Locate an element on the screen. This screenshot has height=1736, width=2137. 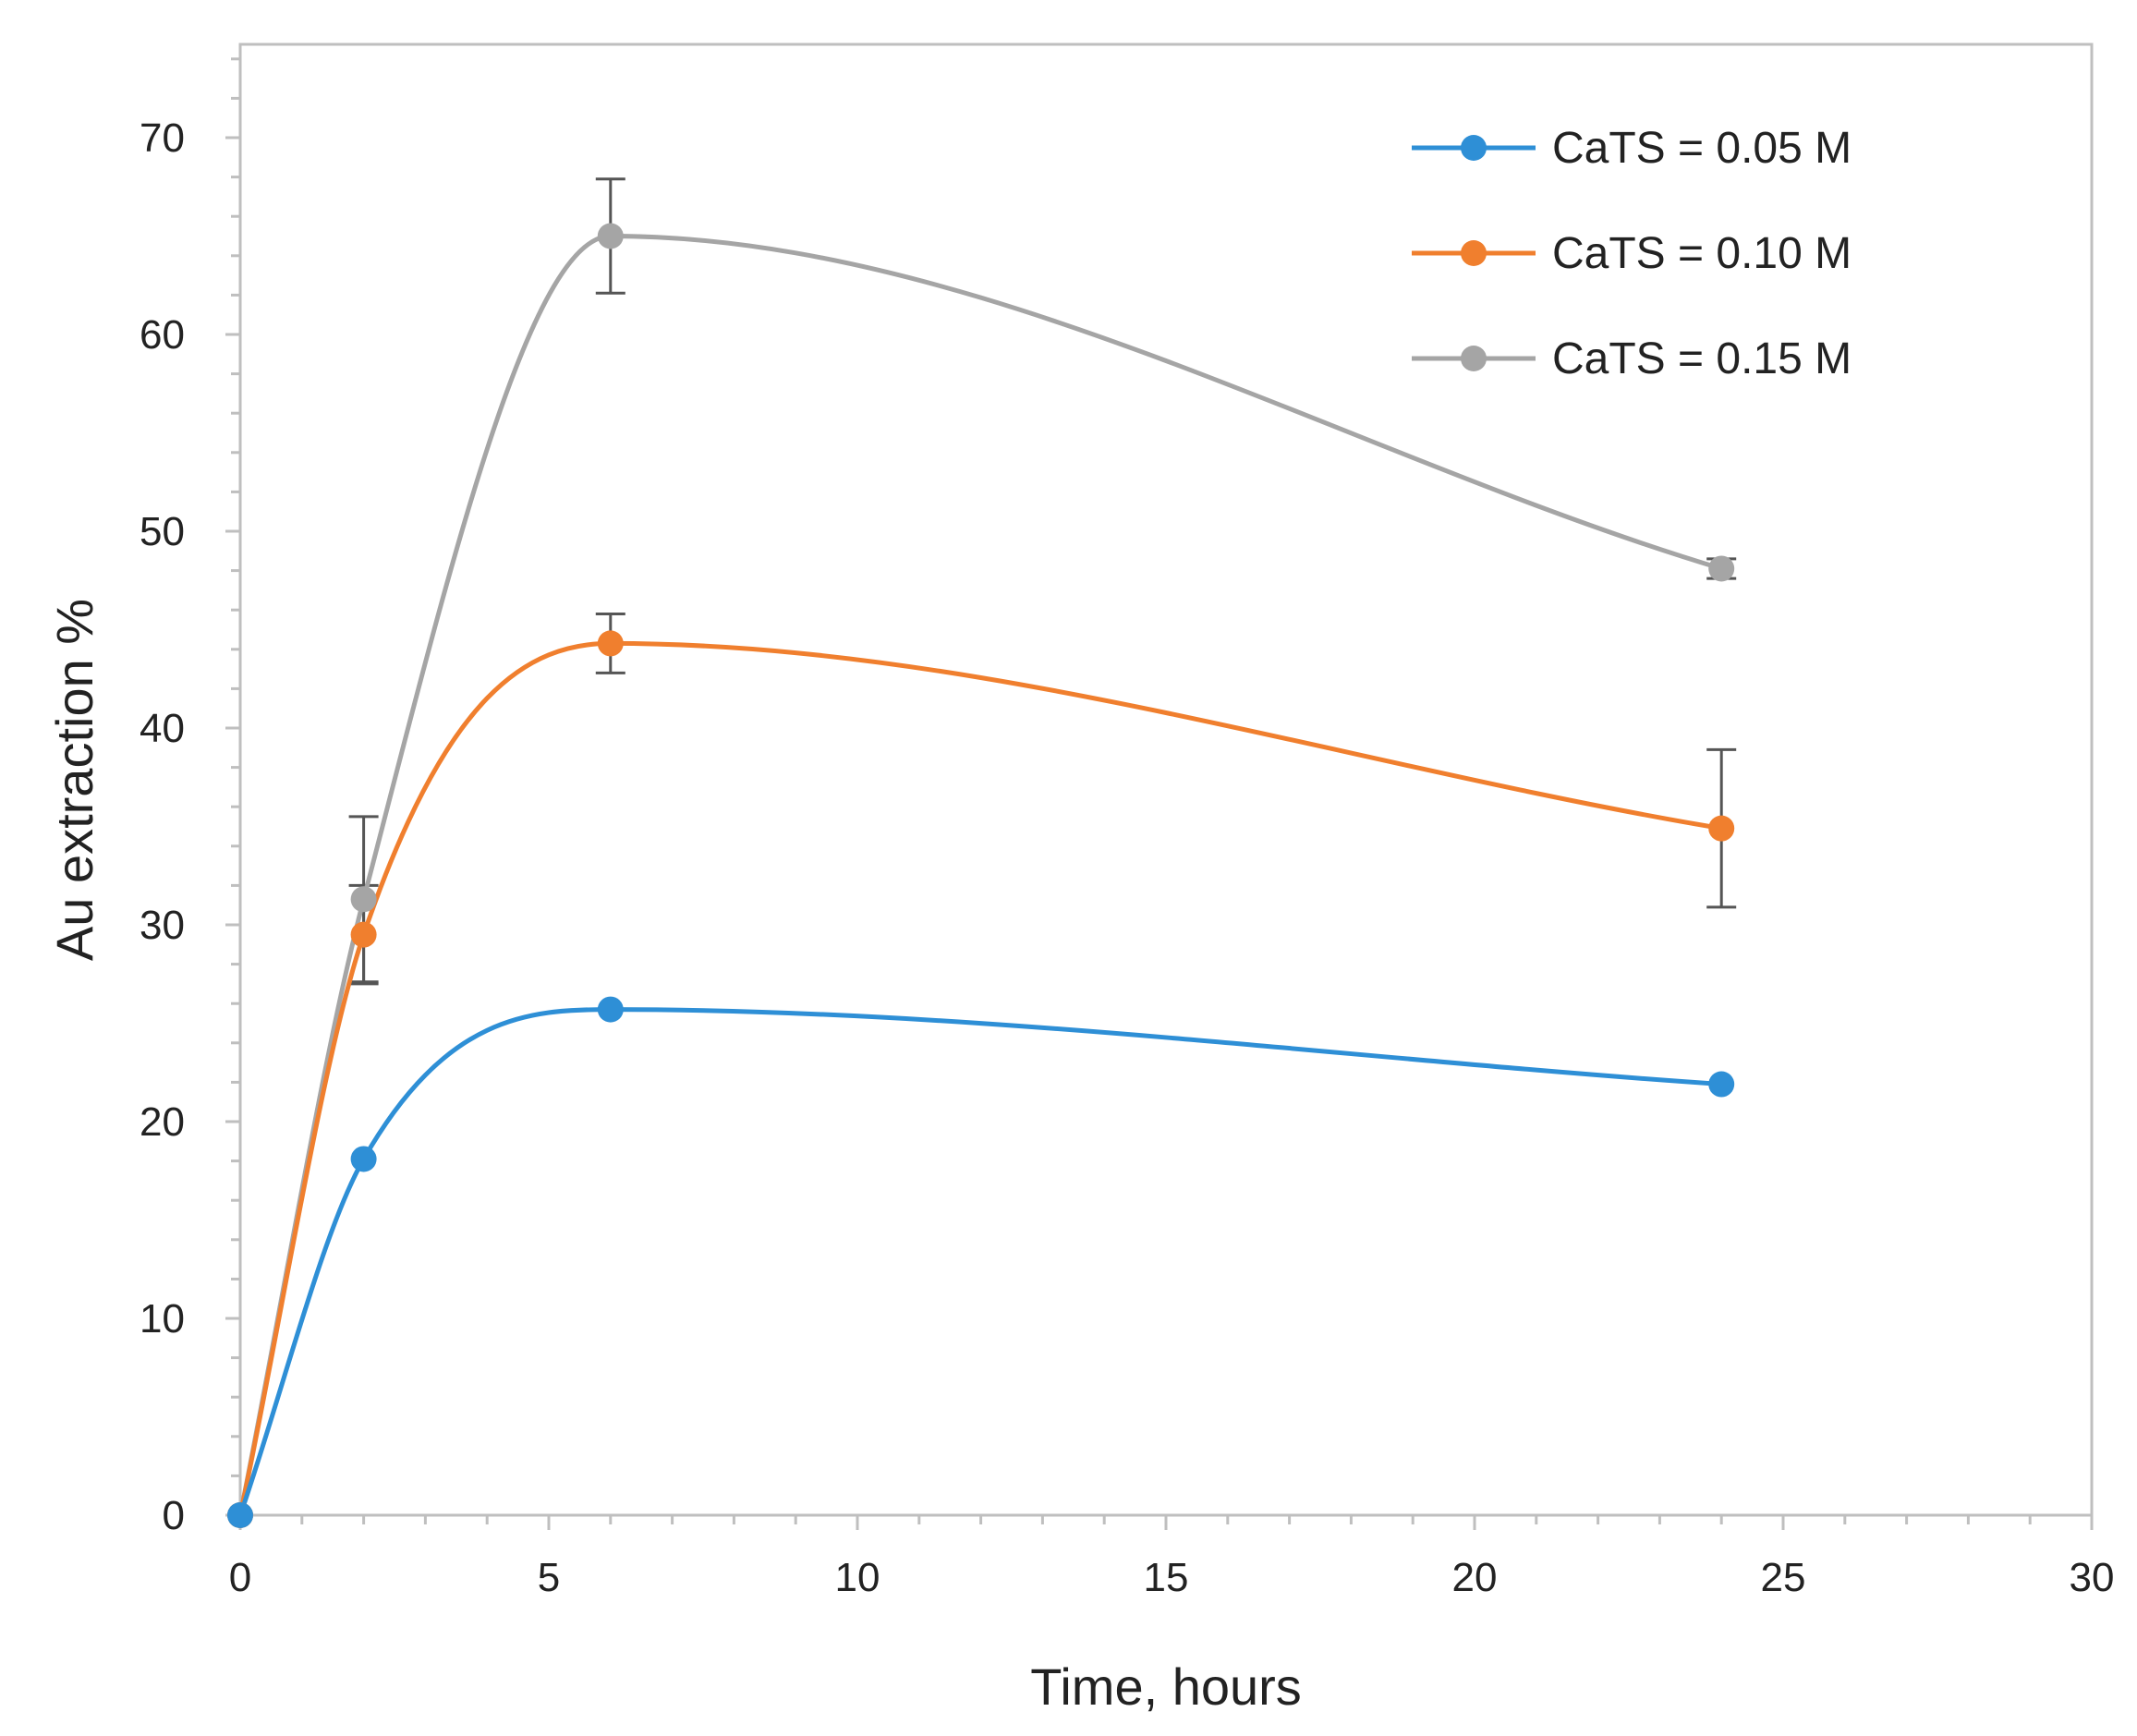
legend-label: CaTS = 0.15 M is located at coordinates (1702, 359).